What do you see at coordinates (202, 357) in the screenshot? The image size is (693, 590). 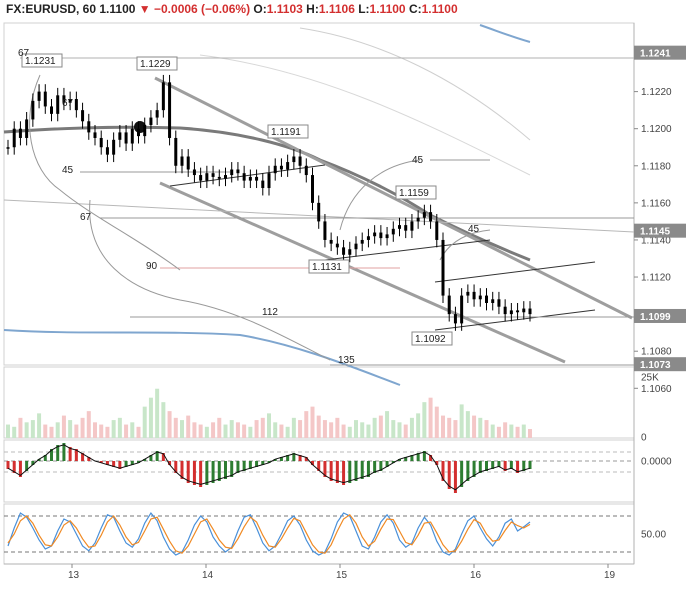 I see `ma-blue` at bounding box center [202, 357].